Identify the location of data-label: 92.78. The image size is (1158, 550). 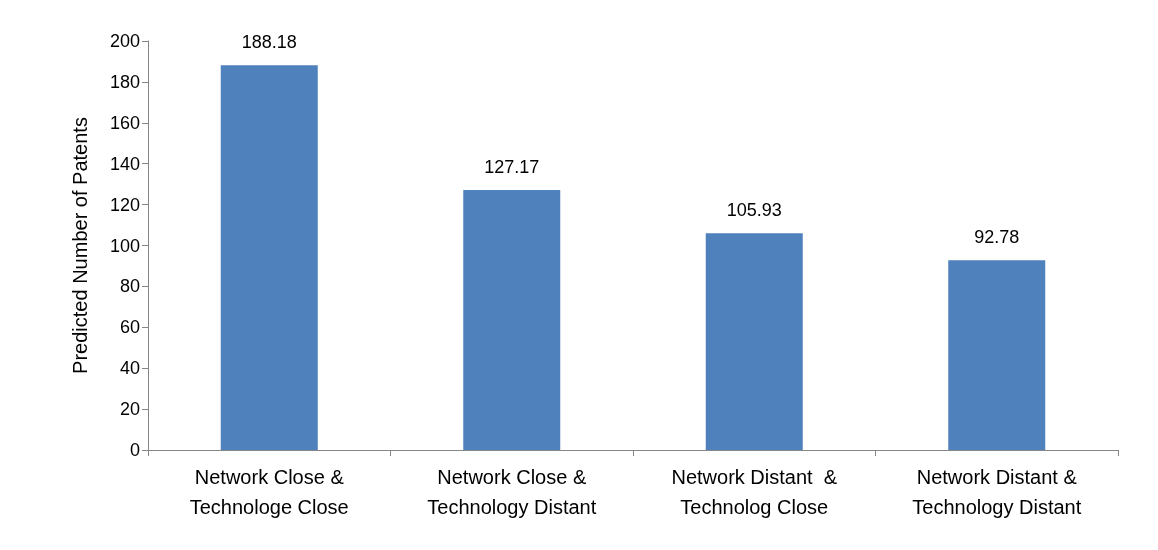
(997, 237).